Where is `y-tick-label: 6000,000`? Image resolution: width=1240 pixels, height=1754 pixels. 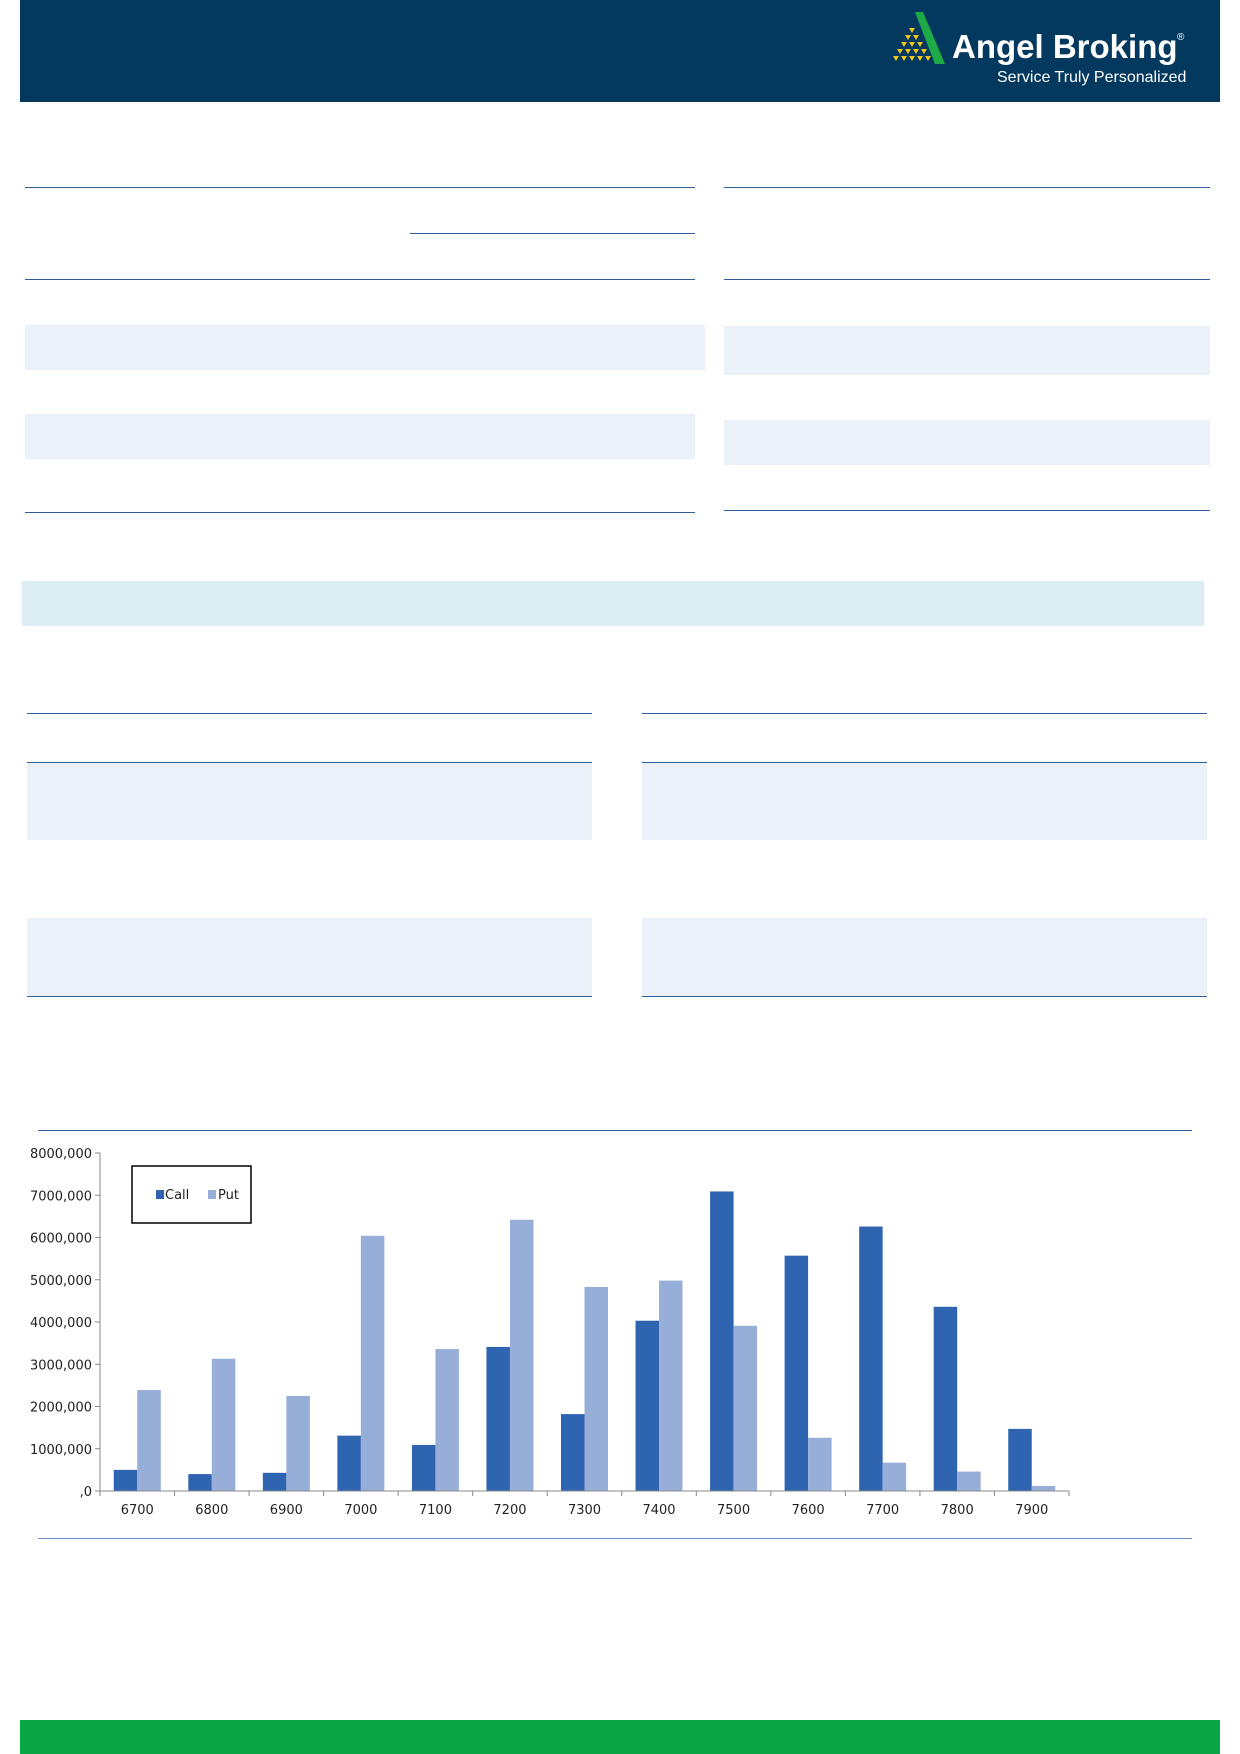
y-tick-label: 6000,000 is located at coordinates (61, 1239).